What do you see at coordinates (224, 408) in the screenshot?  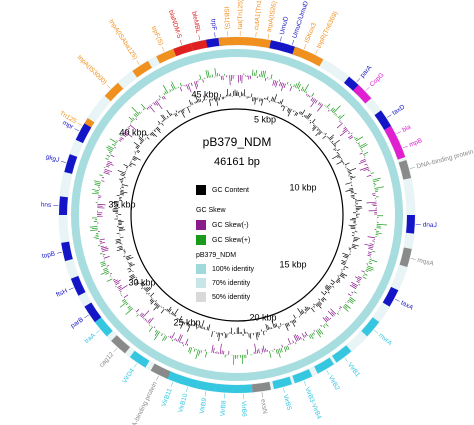 I see `gene-label: VirB8` at bounding box center [224, 408].